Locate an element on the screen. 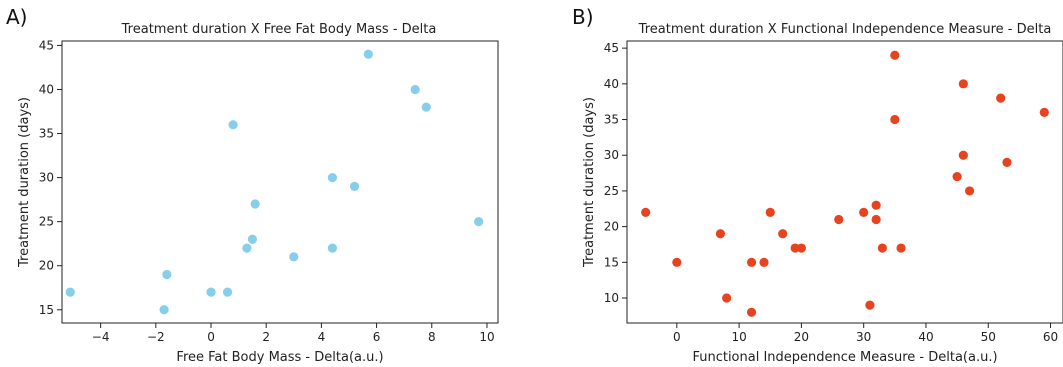  x-tick-label: 50 is located at coordinates (988, 337).